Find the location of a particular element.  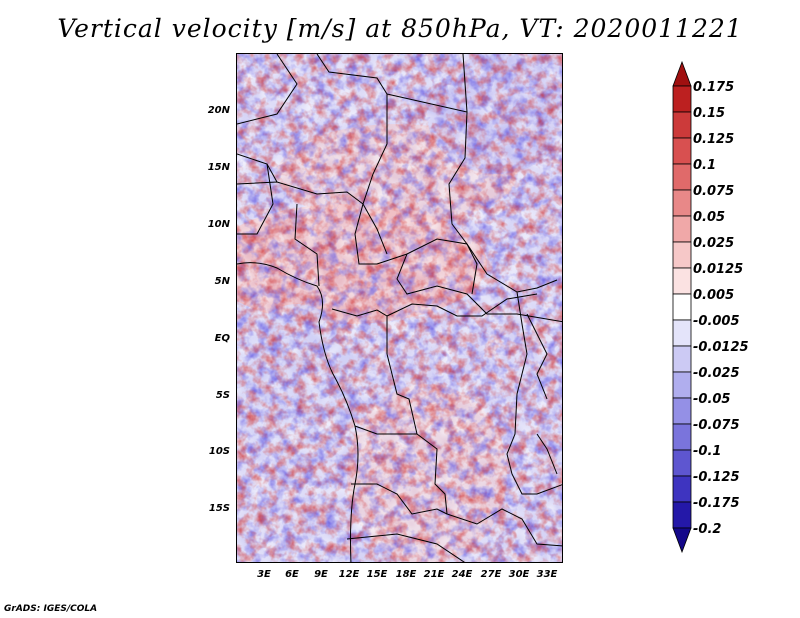

lon-label-3e: 3E is located at coordinates (264, 574).